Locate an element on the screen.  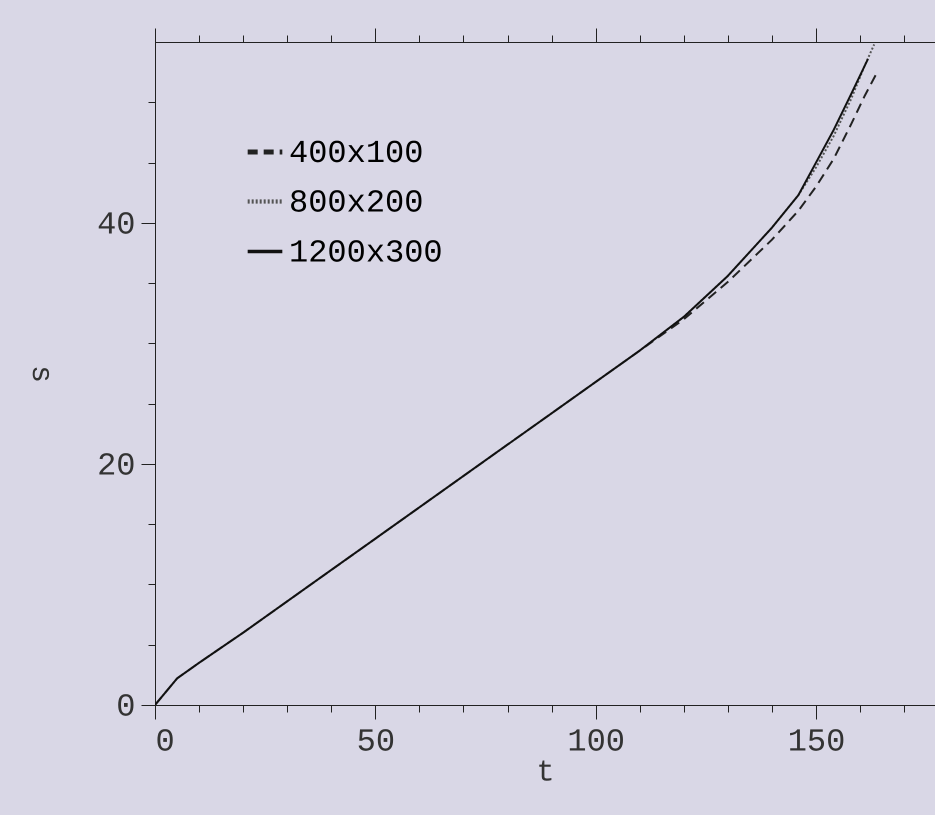
x-tick-label: 50 is located at coordinates (376, 742).